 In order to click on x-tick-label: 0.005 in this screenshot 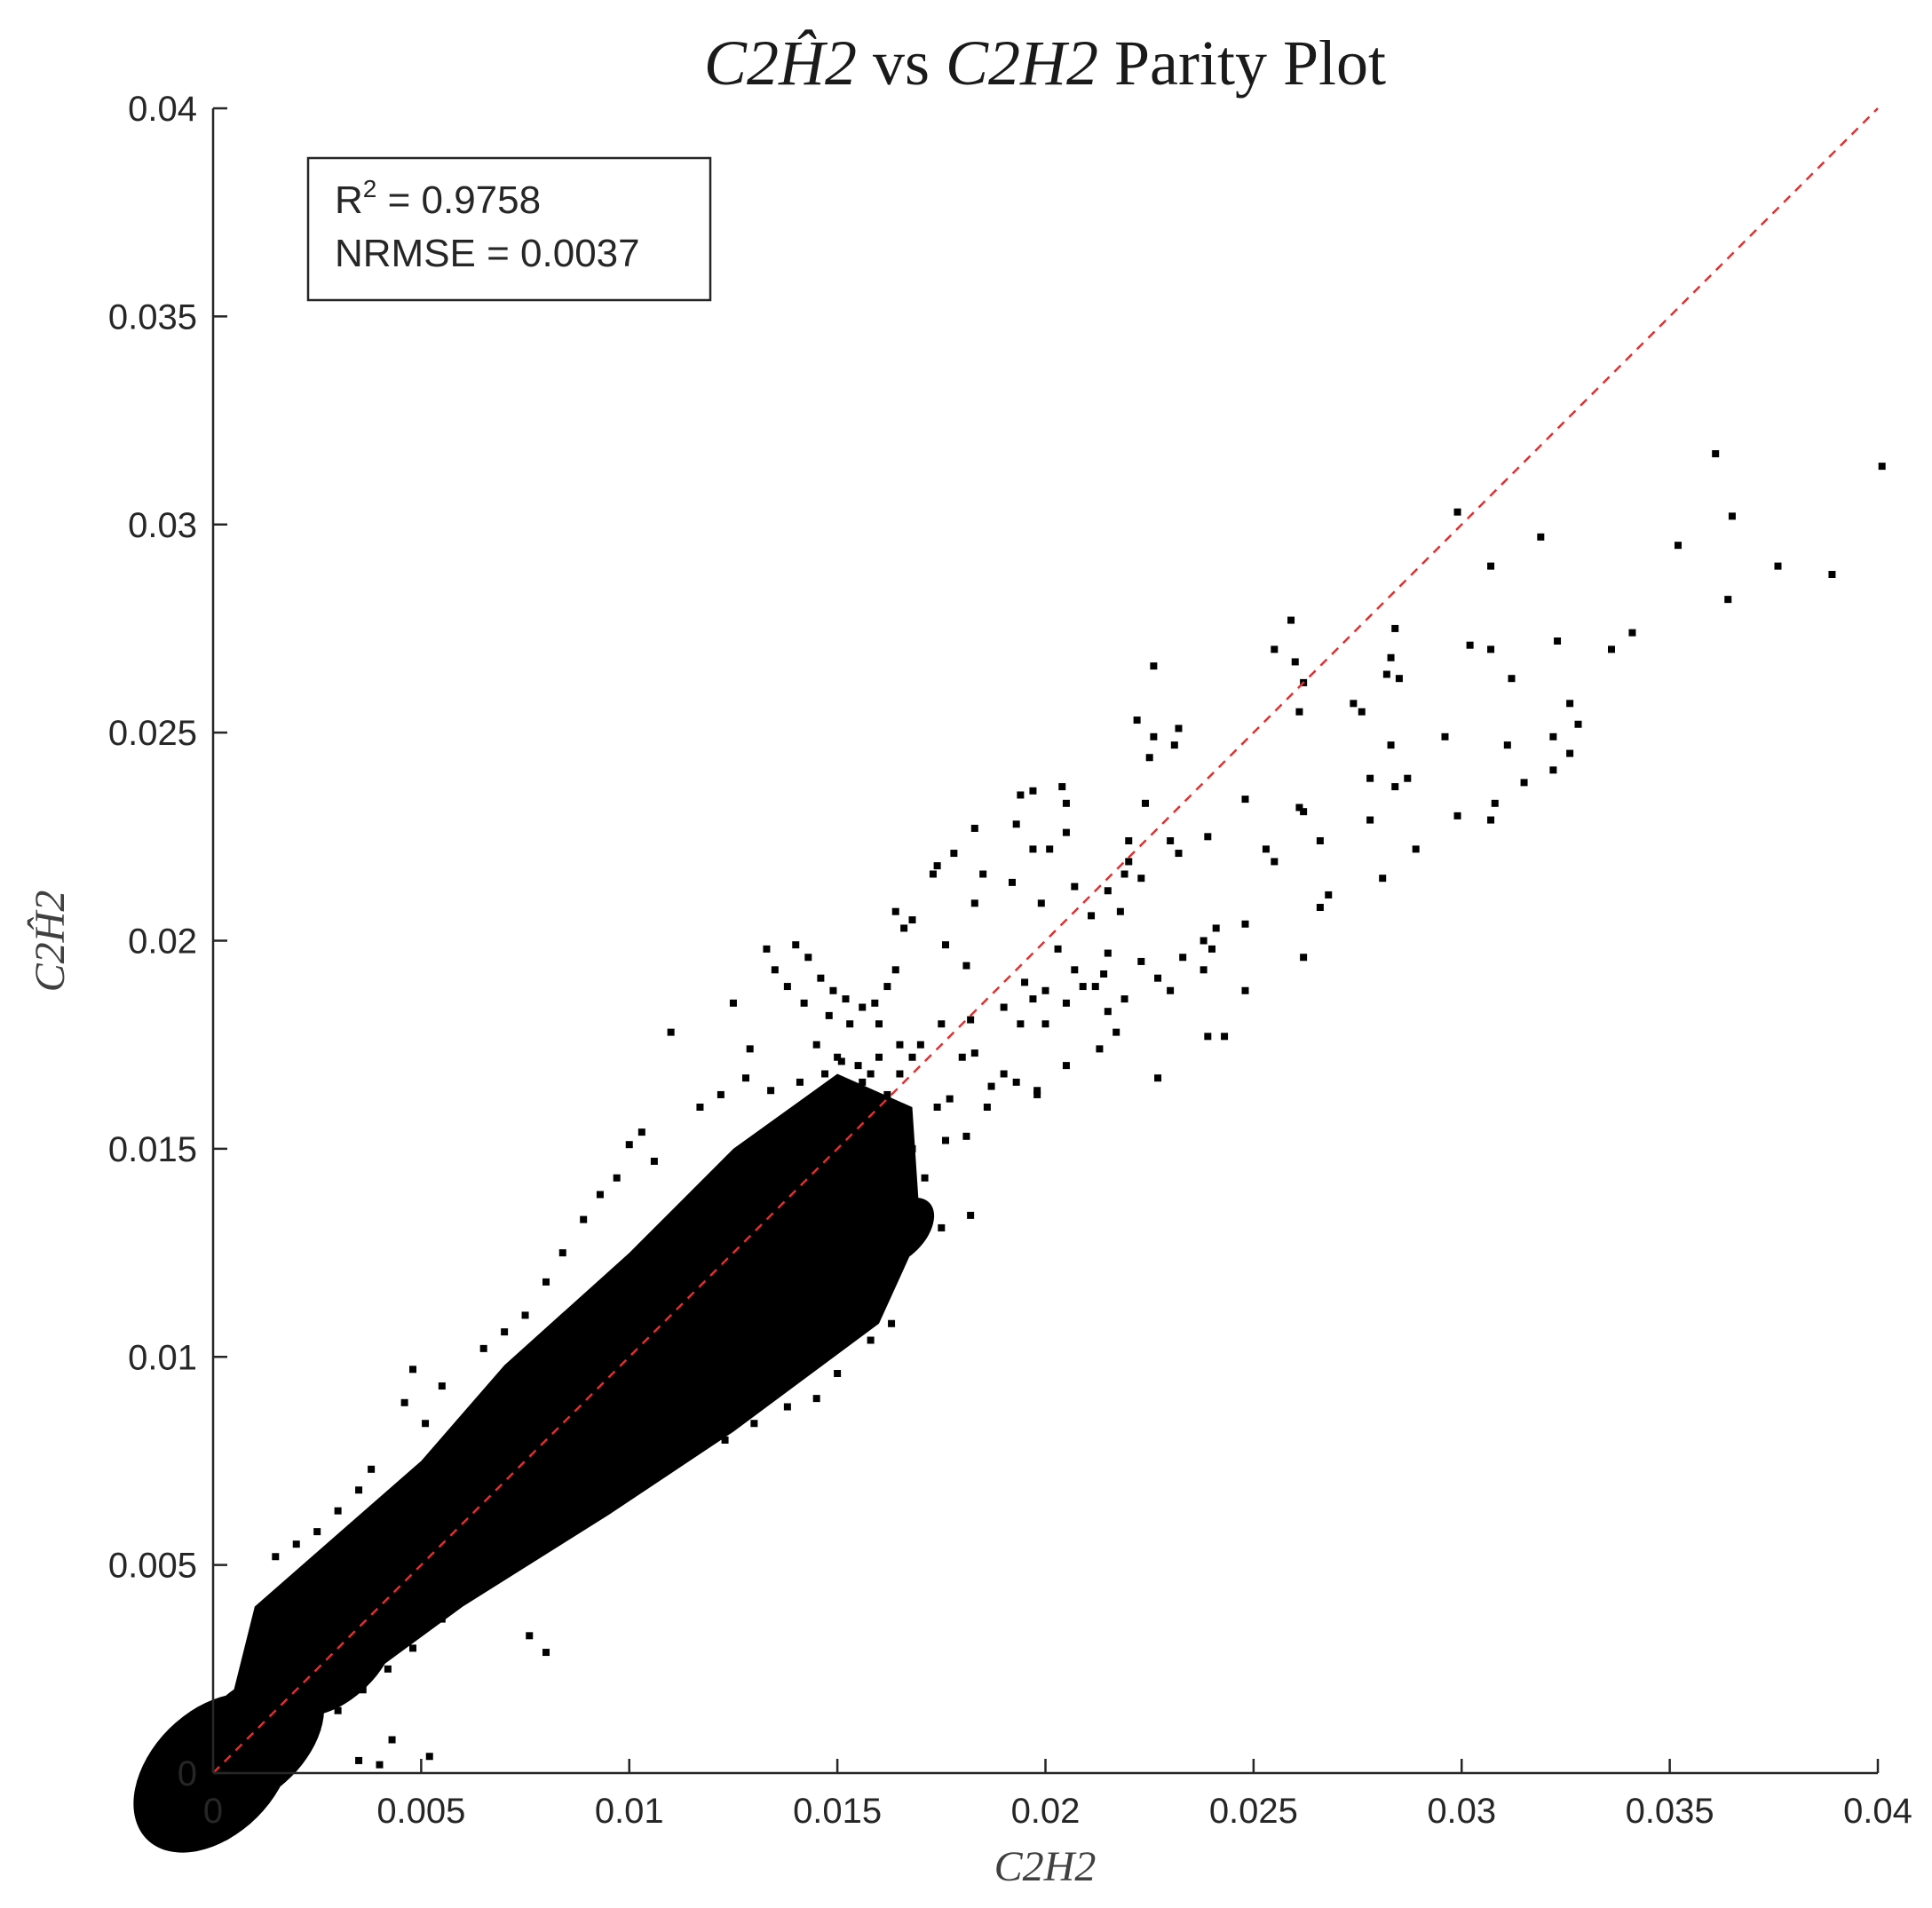, I will do `click(420, 1811)`.